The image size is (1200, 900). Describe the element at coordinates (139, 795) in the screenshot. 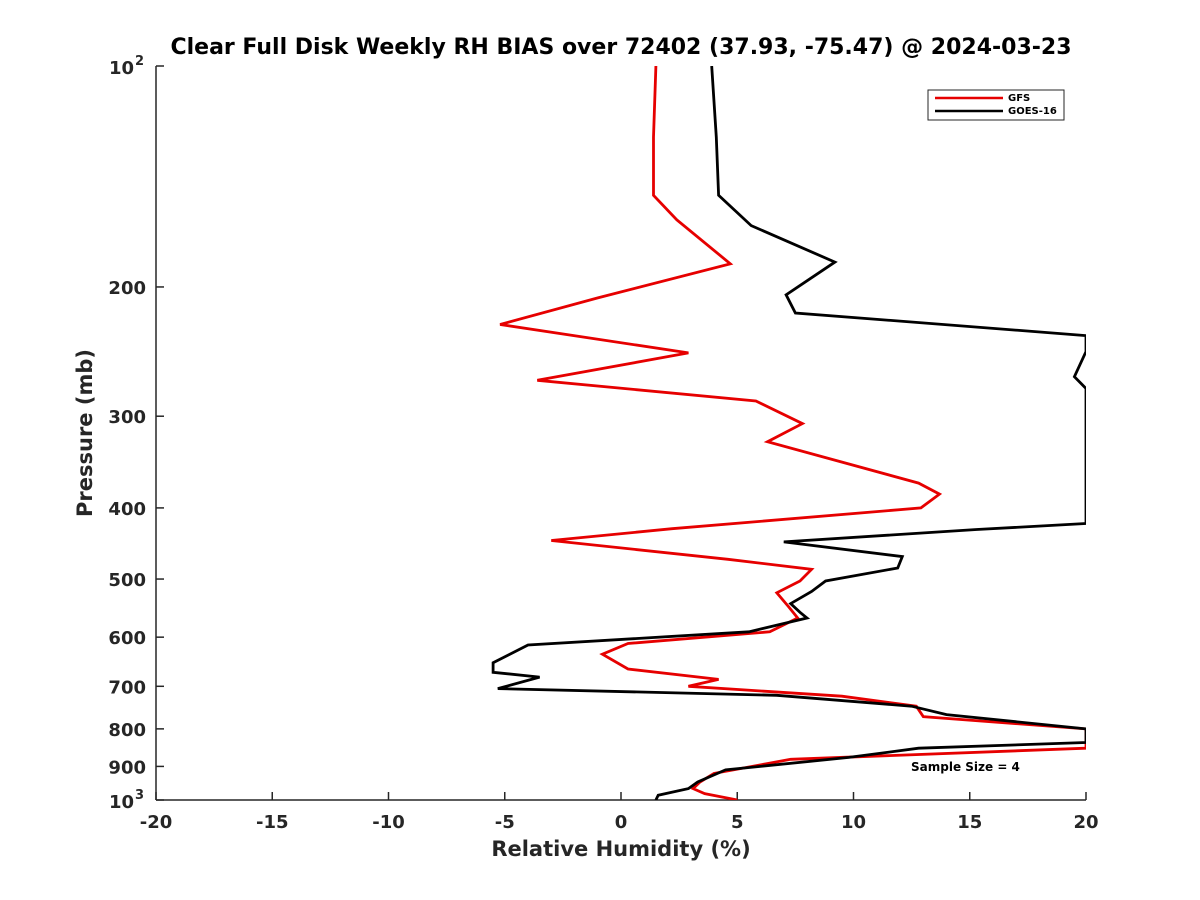

I see `y-tick-label-exponent: 3` at that location.